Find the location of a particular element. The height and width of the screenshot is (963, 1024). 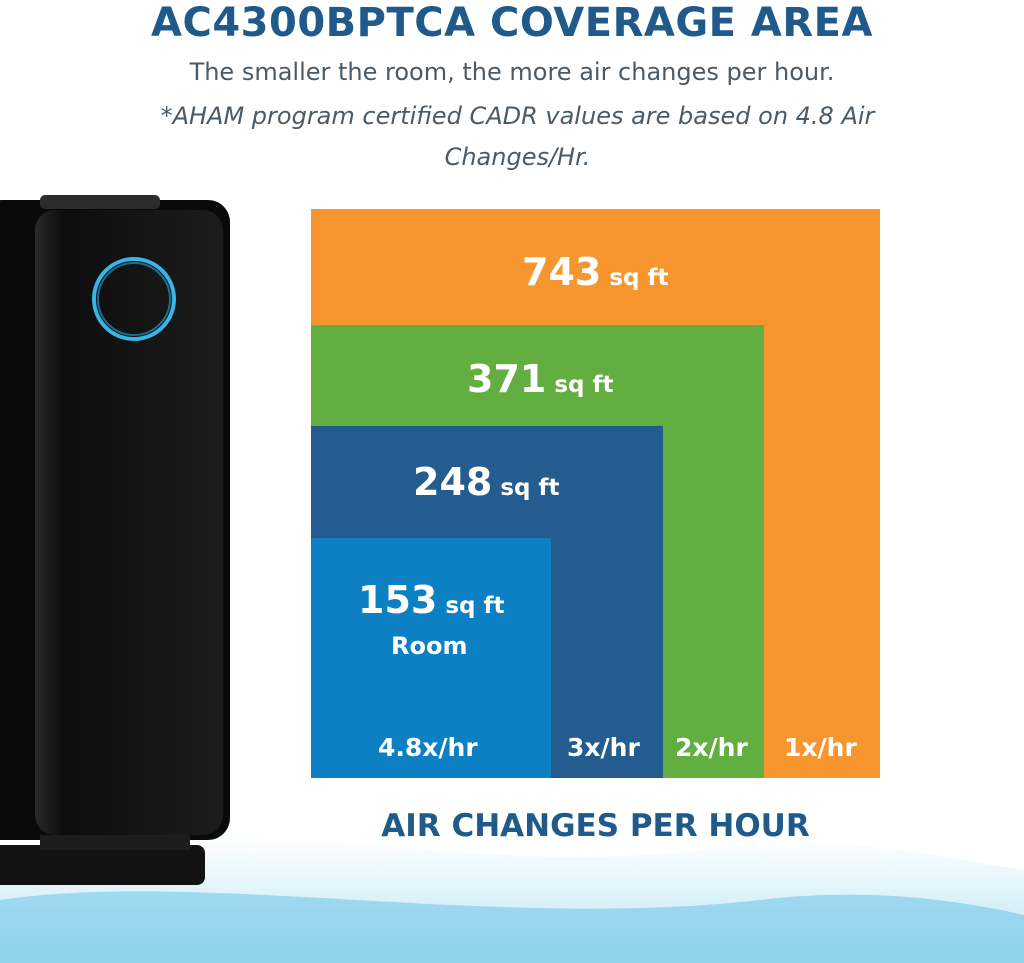

room-label: Room is located at coordinates (429, 646).